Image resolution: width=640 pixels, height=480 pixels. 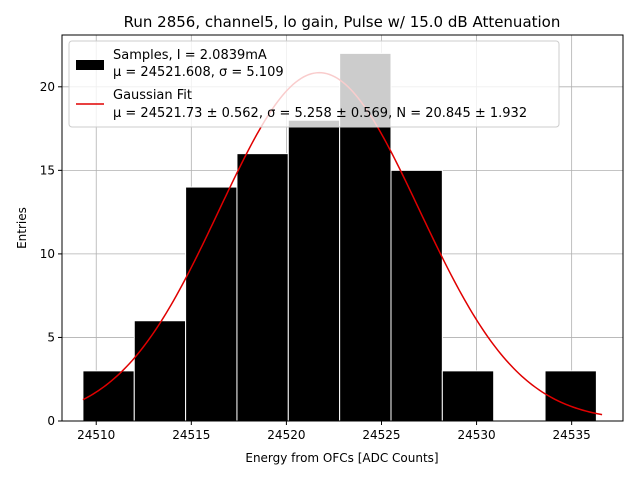 What do you see at coordinates (47, 170) in the screenshot?
I see `y-tick-label-3: 15` at bounding box center [47, 170].